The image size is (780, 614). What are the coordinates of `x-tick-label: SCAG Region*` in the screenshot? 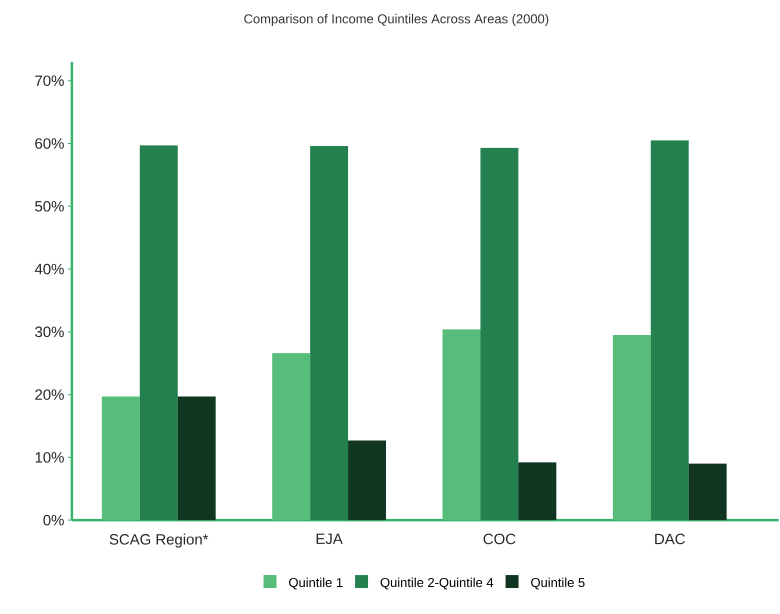 It's located at (159, 541).